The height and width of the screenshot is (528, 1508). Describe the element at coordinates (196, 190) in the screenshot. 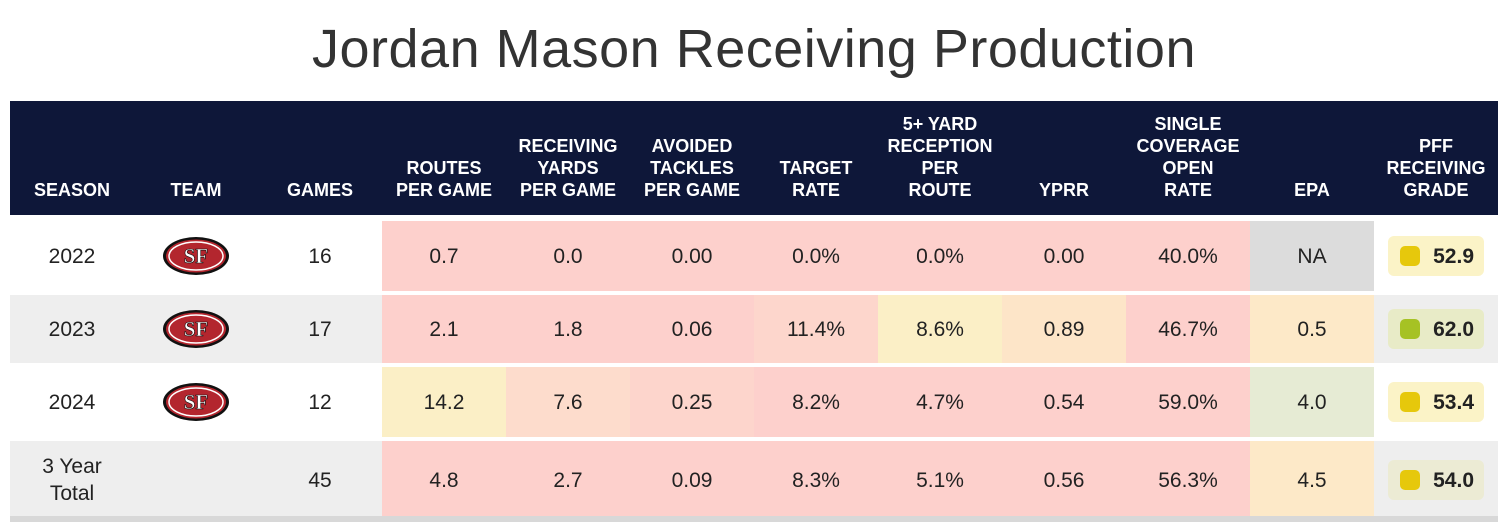

I see `header-team: TEAM` at that location.